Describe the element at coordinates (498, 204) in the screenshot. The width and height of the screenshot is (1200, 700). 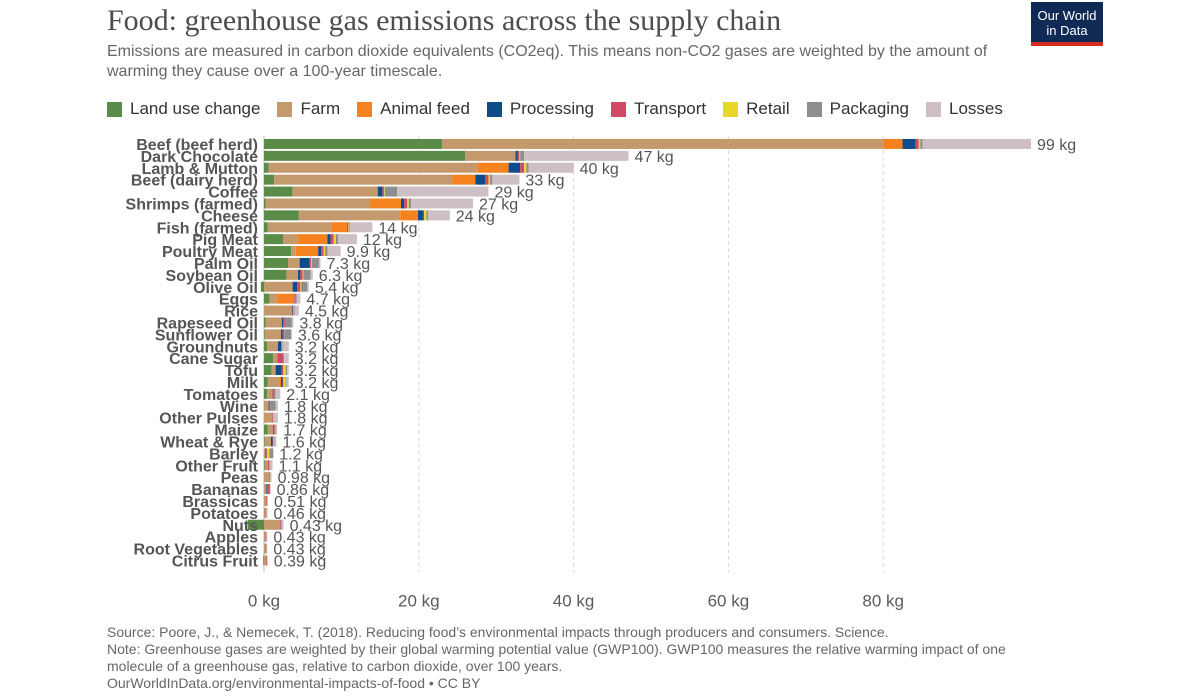
I see `value-label: 27 kg` at that location.